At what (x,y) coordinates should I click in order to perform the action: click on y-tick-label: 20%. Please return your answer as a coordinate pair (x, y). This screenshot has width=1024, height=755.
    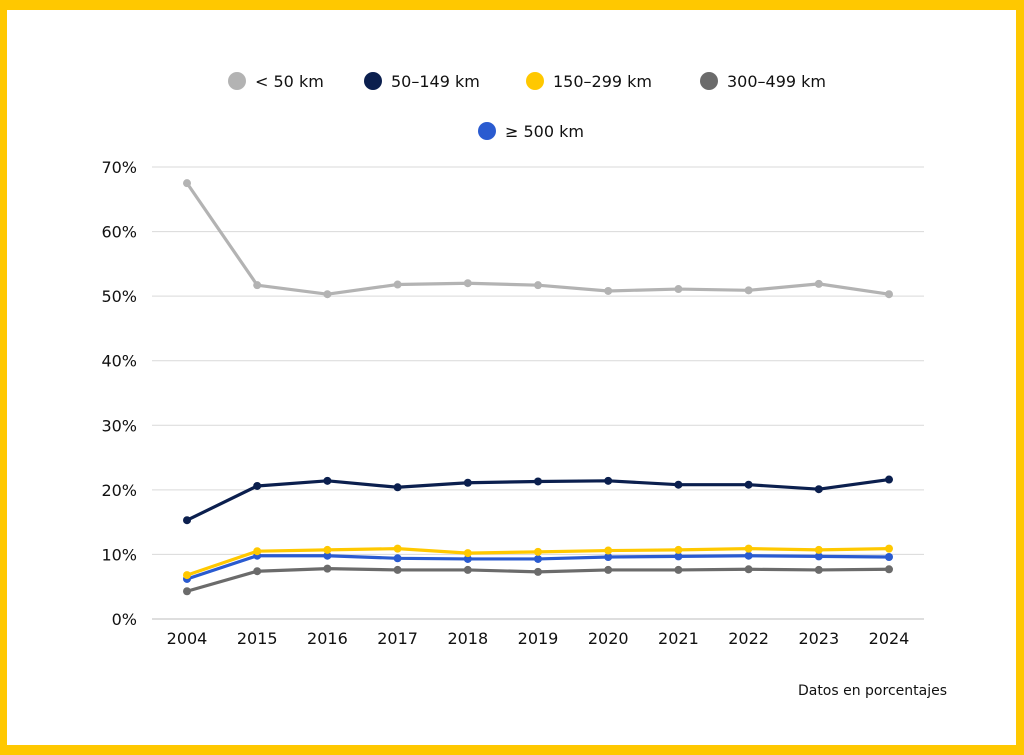
    Looking at the image, I should click on (119, 490).